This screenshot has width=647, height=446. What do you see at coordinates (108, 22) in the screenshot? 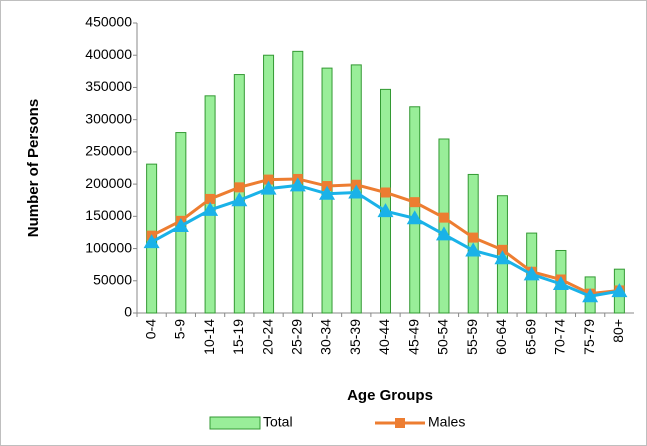
I see `y-tick-label: 450000` at bounding box center [108, 22].